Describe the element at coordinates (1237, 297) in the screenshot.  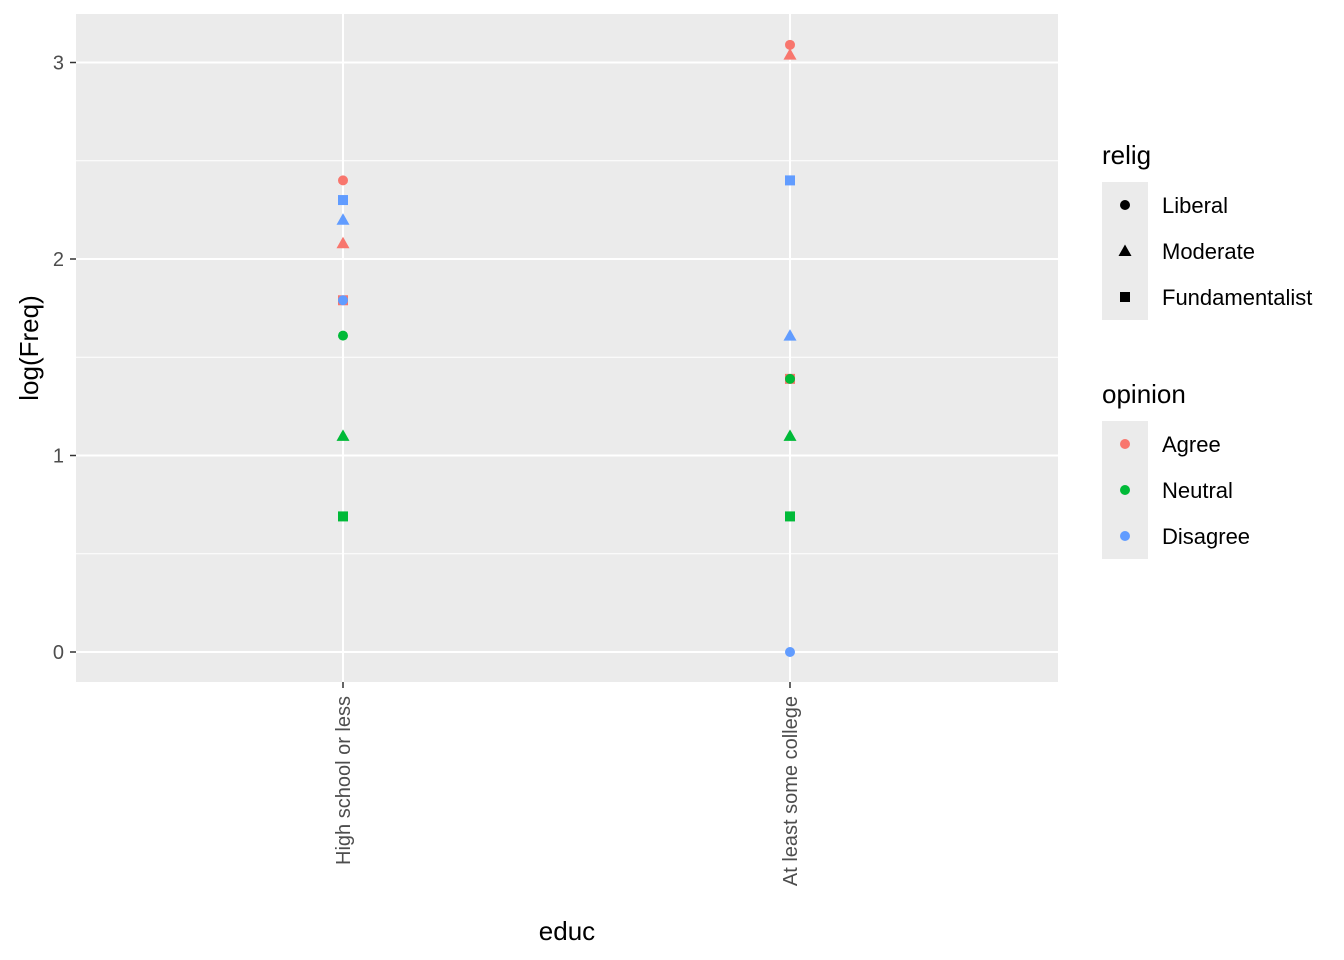
I see `legend-label: Fundamentalist` at that location.